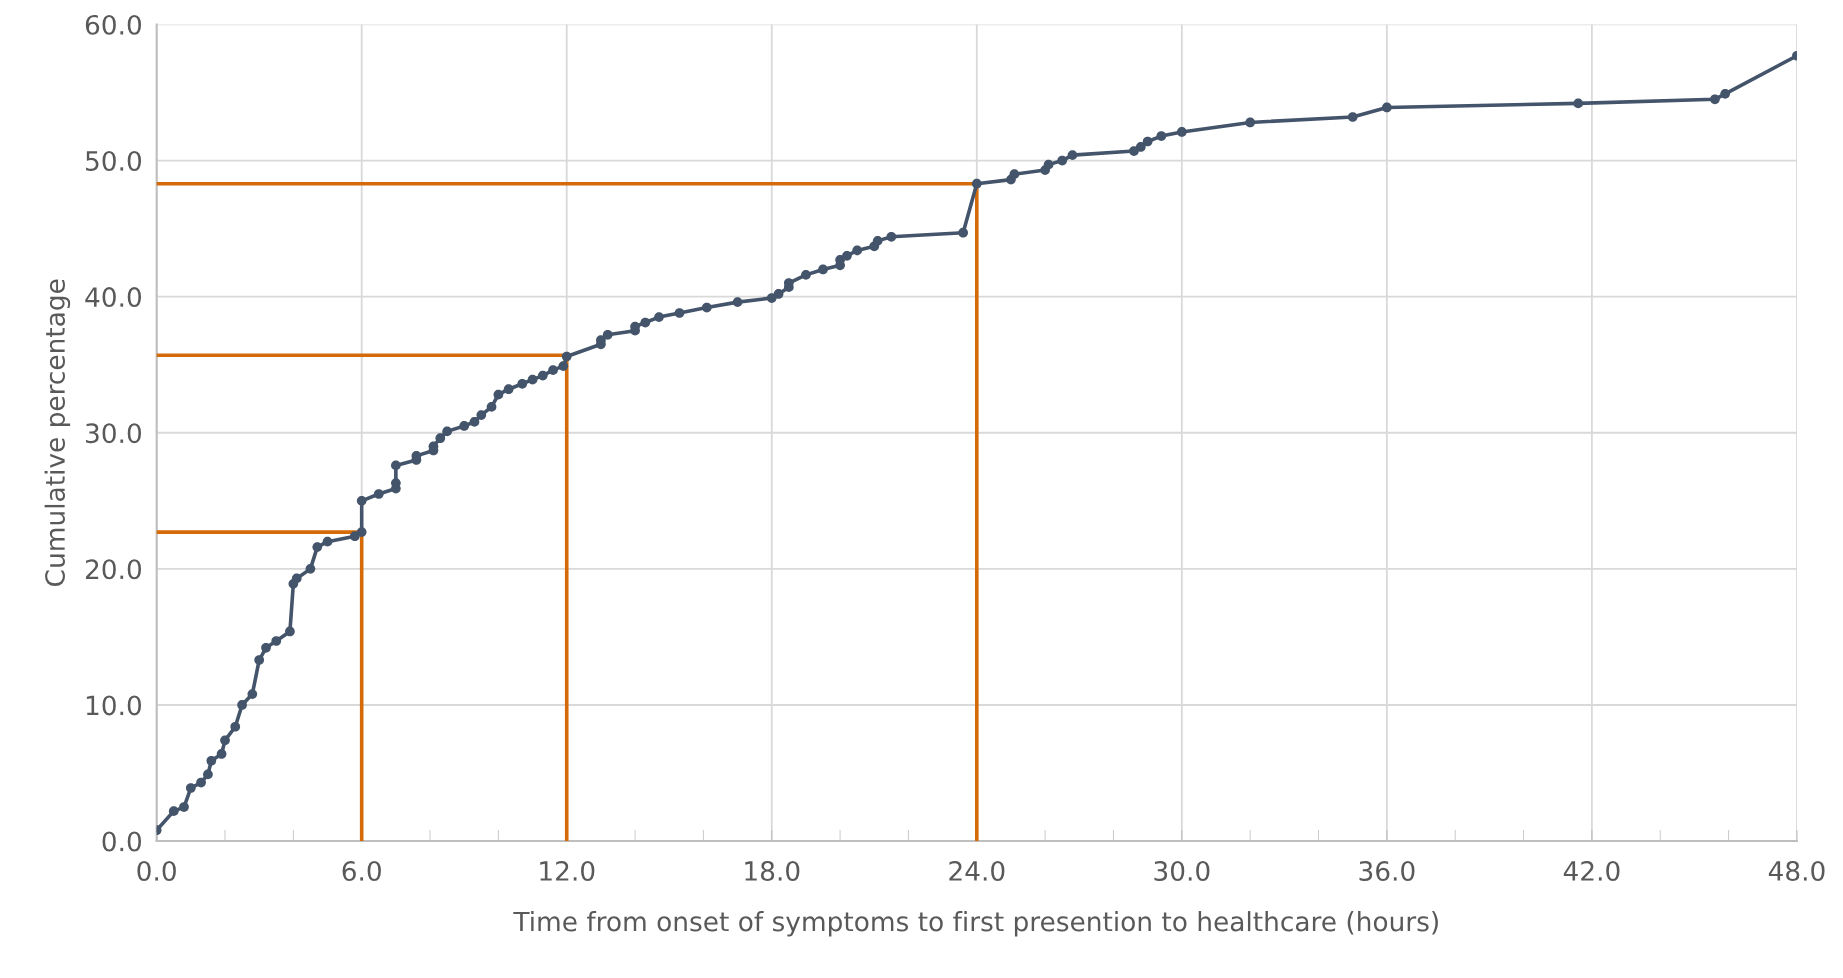 This screenshot has height=978, width=1843. I want to click on x-axis-title: Time from onset of symptoms to first presention to healthcare (hours), so click(975, 924).